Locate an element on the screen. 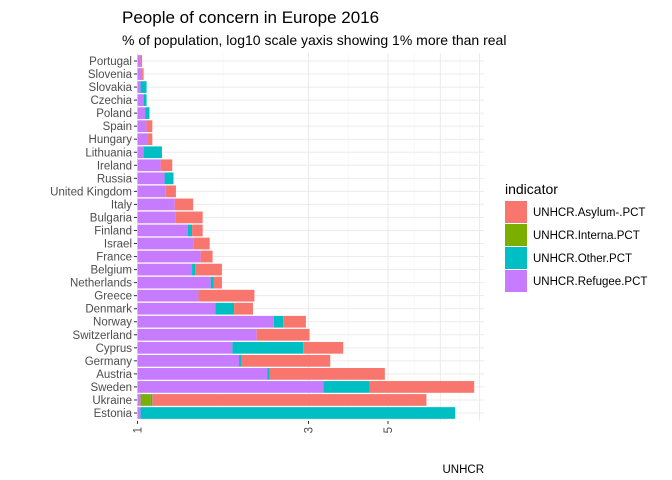 The width and height of the screenshot is (672, 480). y-tick-label: Cyprus is located at coordinates (114, 349).